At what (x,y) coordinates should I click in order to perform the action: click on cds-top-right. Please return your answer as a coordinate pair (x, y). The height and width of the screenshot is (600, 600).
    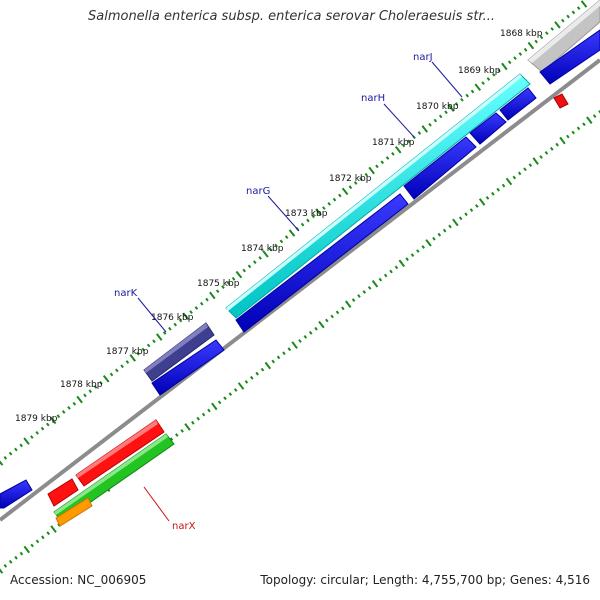
    Looking at the image, I should click on (569, 57).